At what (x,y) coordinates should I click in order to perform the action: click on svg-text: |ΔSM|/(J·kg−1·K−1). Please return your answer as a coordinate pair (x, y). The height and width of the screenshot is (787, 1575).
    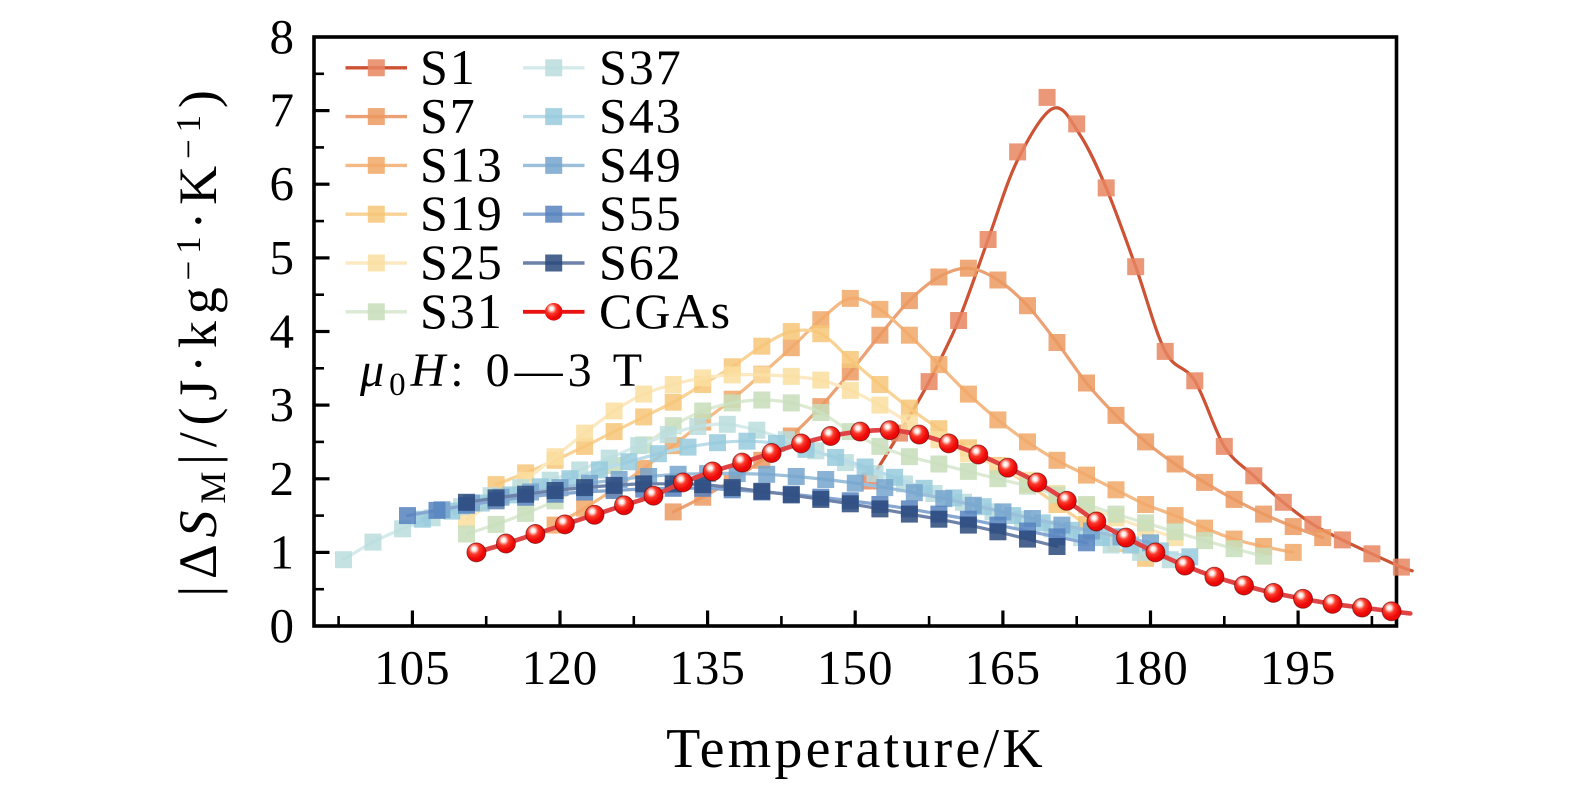
    Looking at the image, I should click on (200, 339).